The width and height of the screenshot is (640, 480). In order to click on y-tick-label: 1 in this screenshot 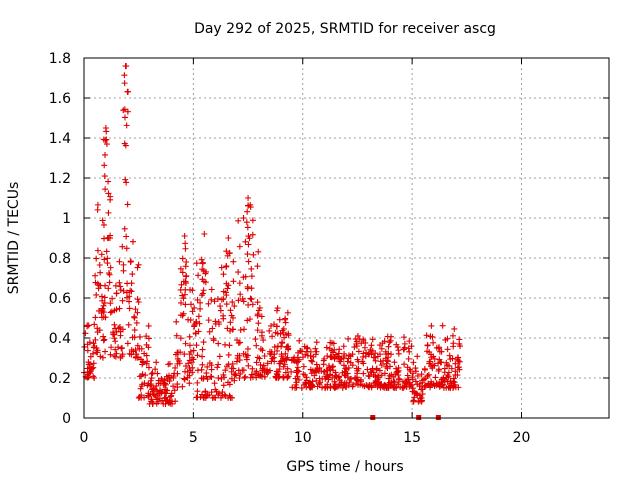, I will do `click(66, 219)`.